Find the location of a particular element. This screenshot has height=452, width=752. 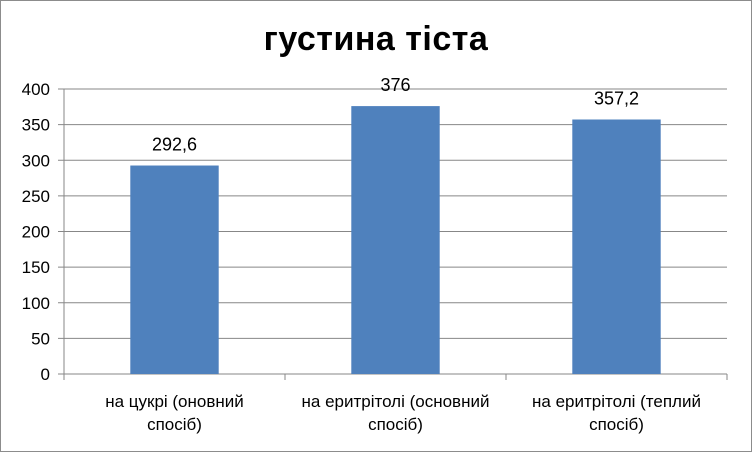

category-label-3: спосіб) is located at coordinates (616, 424).